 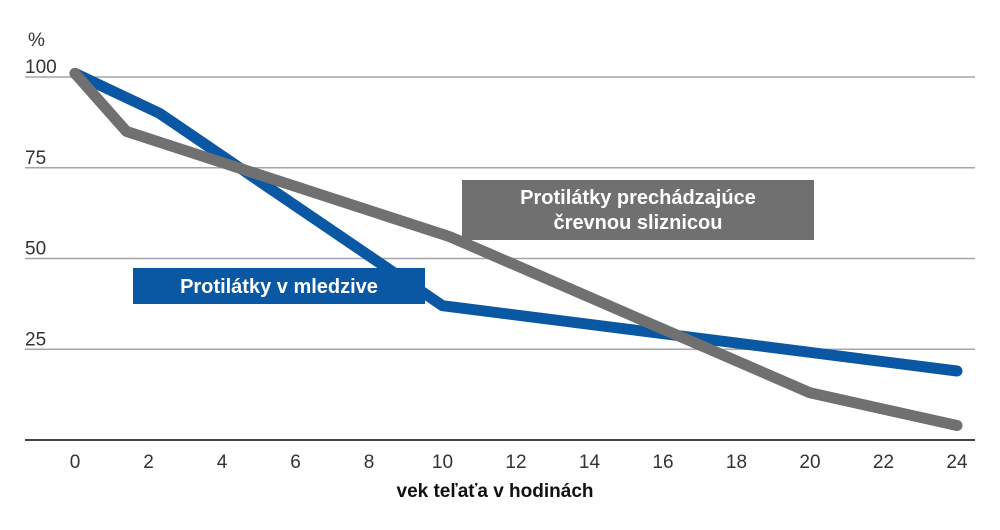 I want to click on x-tick-label: 12, so click(x=515, y=462).